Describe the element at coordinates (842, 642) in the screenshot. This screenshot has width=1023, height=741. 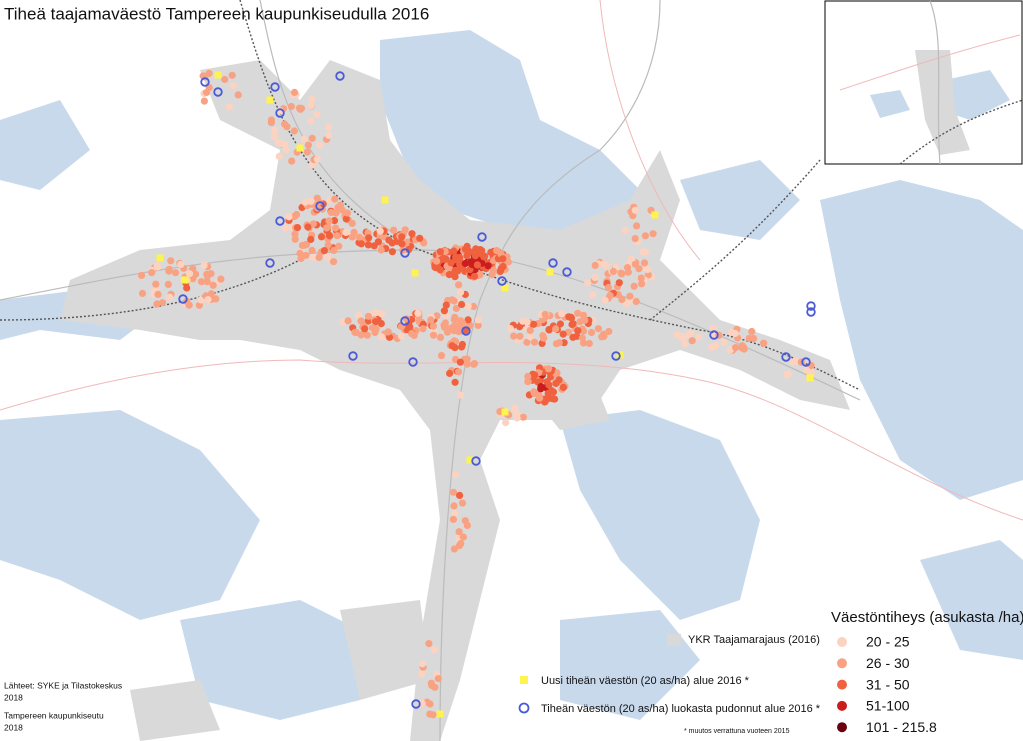
I see `legend-swatch` at that location.